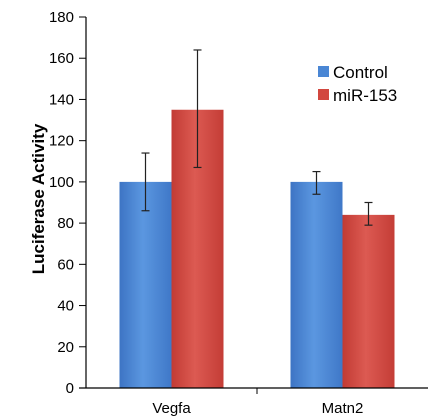 The image size is (432, 420). What do you see at coordinates (65, 264) in the screenshot?
I see `y-tick-label: 60` at bounding box center [65, 264].